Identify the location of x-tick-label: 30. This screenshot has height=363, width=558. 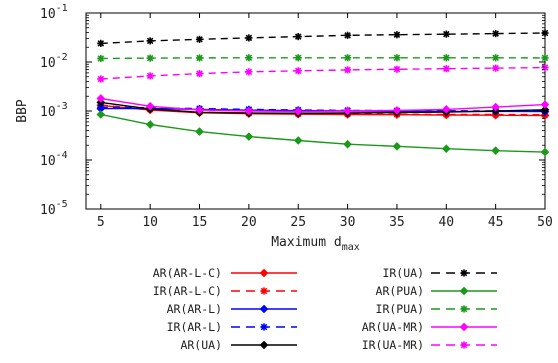
(348, 222).